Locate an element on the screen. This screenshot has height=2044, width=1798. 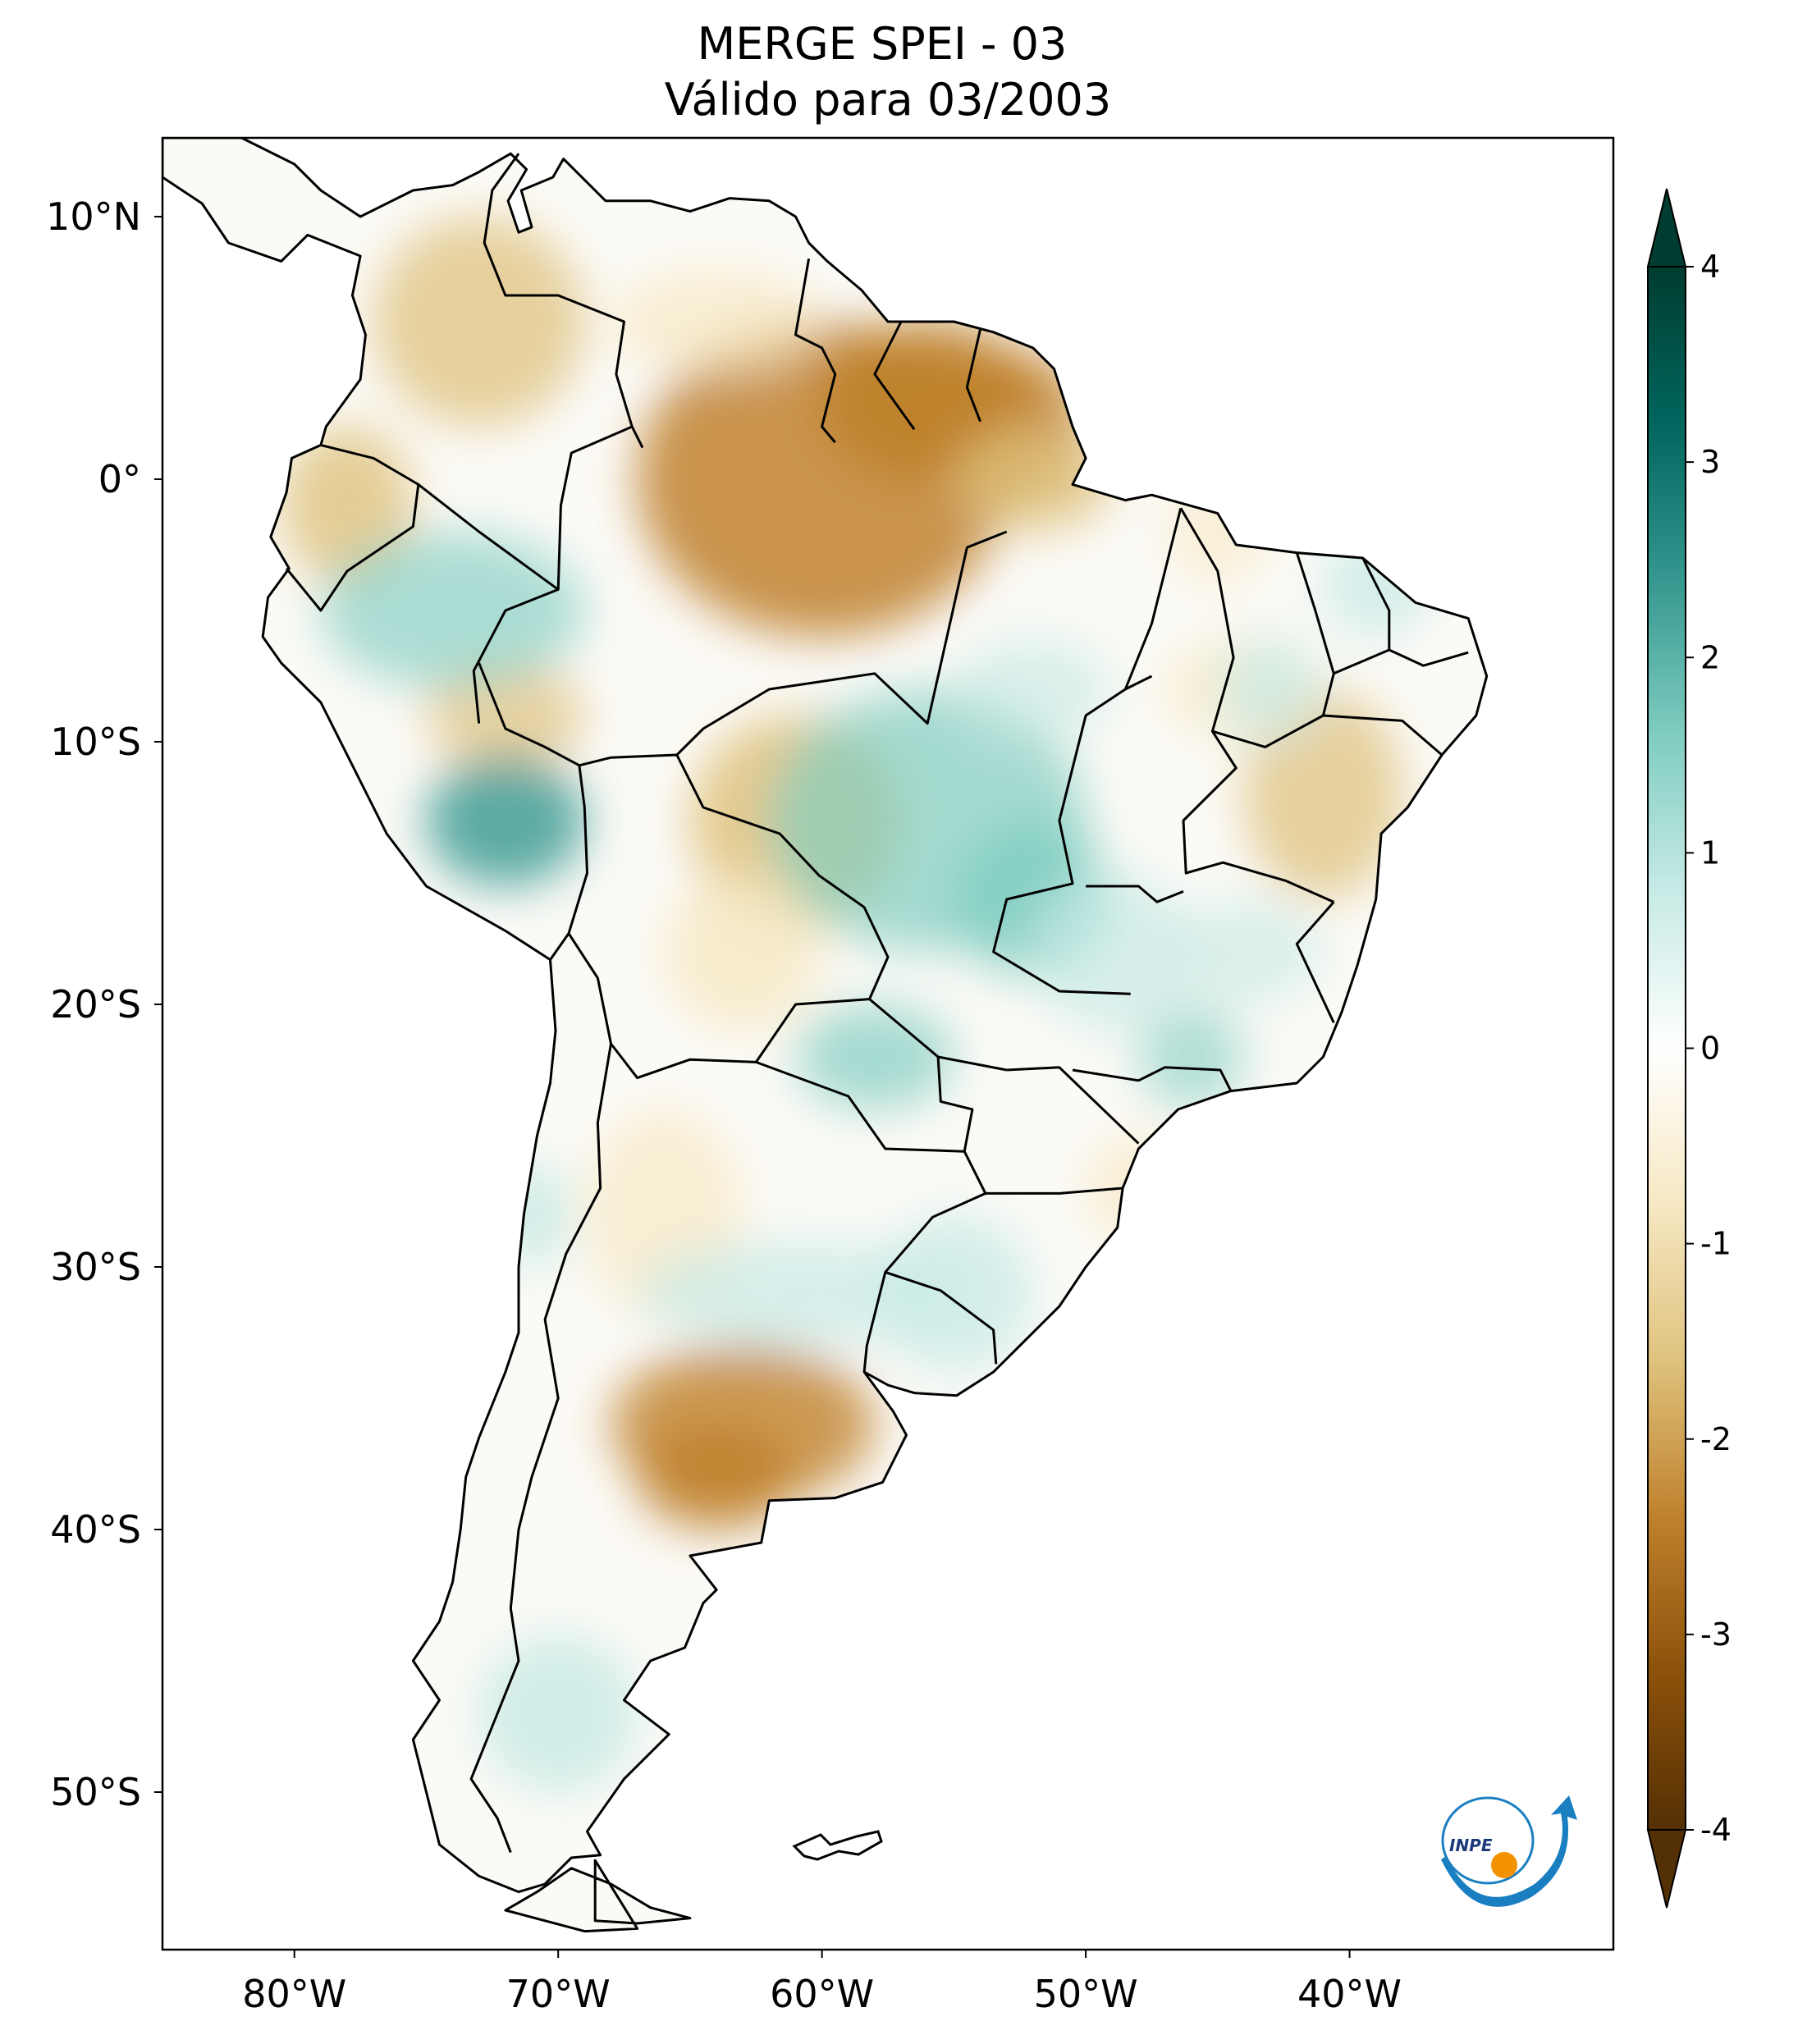
lon-tick-label: 80°W is located at coordinates (294, 1994).